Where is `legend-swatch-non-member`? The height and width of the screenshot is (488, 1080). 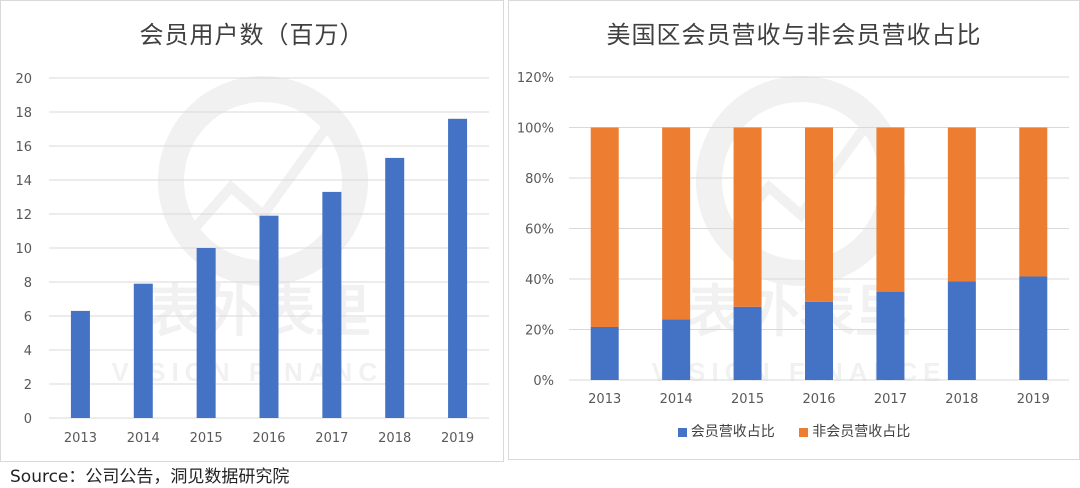
legend-swatch-non-member is located at coordinates (804, 432).